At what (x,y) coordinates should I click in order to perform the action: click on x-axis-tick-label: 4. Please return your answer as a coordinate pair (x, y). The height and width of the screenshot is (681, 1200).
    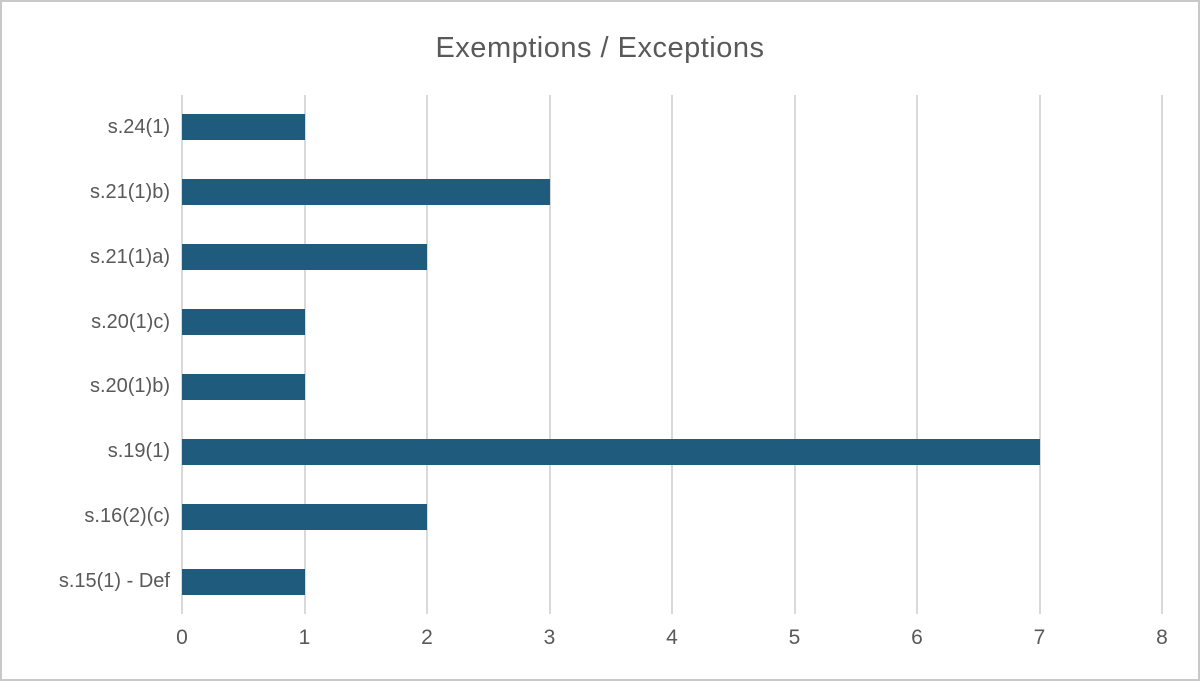
    Looking at the image, I should click on (672, 637).